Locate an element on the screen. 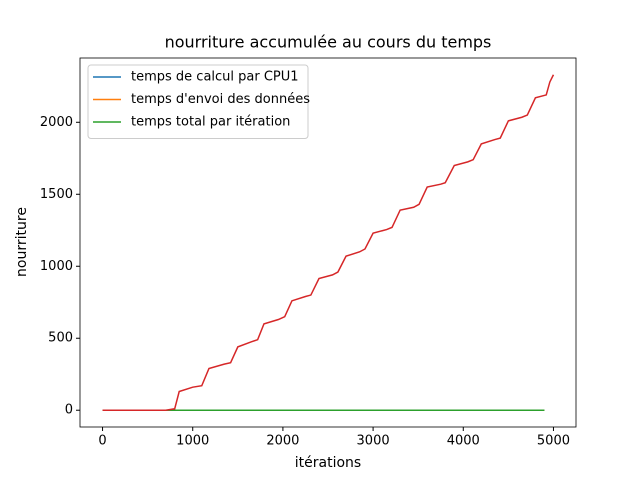 The height and width of the screenshot is (480, 640). legend-label: temps d'envoi des données is located at coordinates (220, 99).